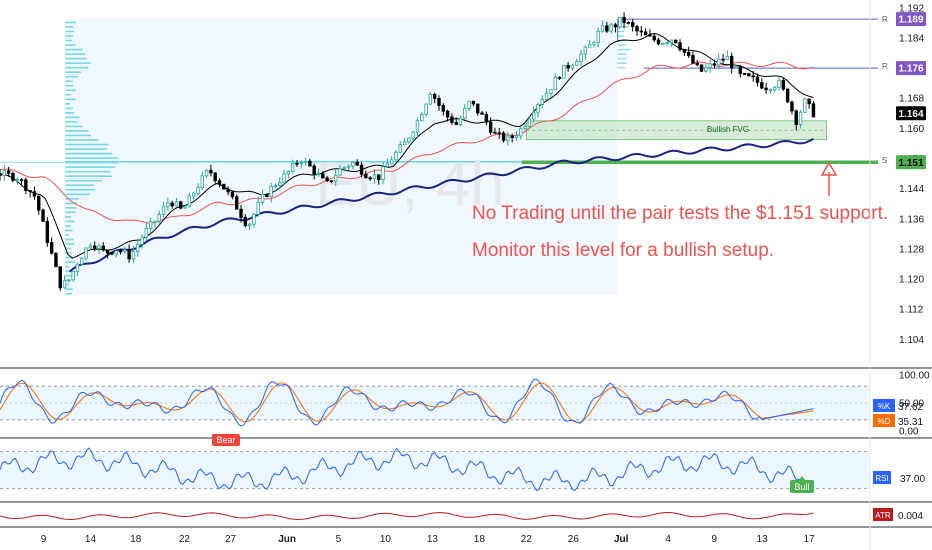 This screenshot has width=932, height=550. I want to click on rsi-pane, so click(435, 469).